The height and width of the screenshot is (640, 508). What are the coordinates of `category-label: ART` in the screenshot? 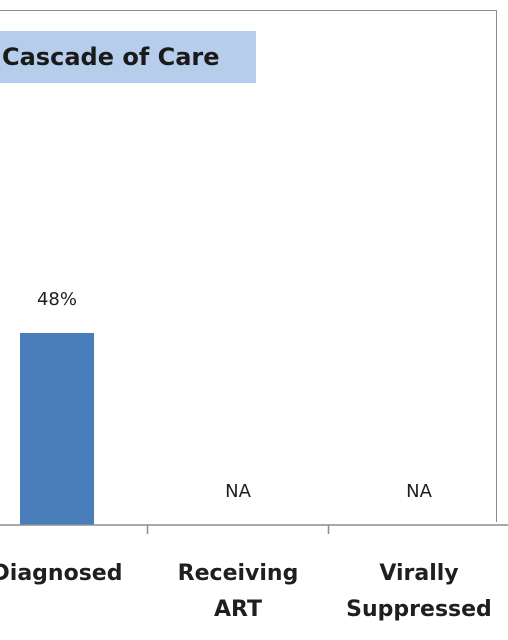 It's located at (238, 609).